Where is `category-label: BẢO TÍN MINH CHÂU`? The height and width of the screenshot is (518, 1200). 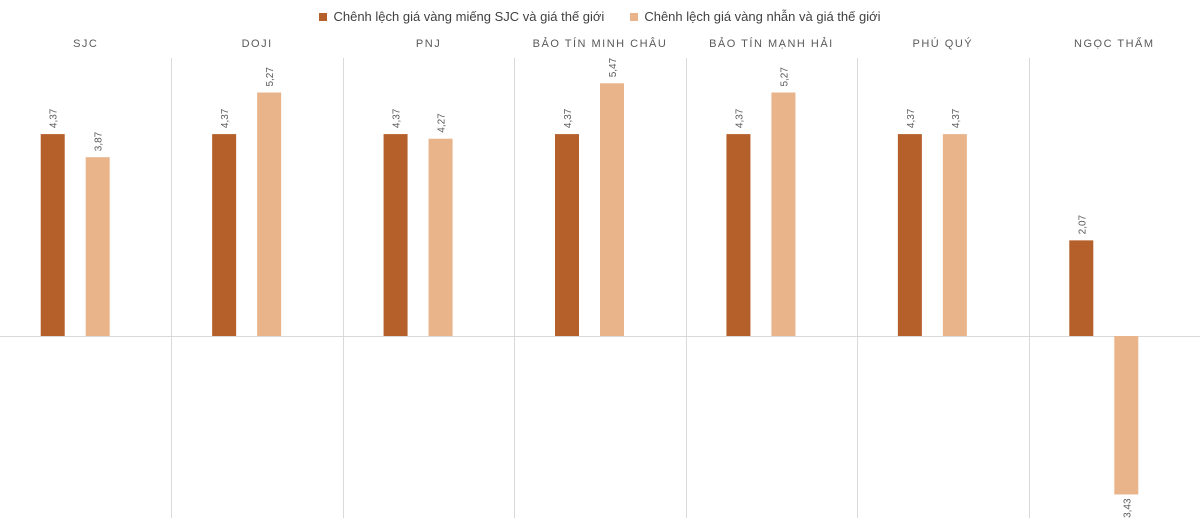
category-label: BẢO TÍN MINH CHÂU is located at coordinates (600, 43).